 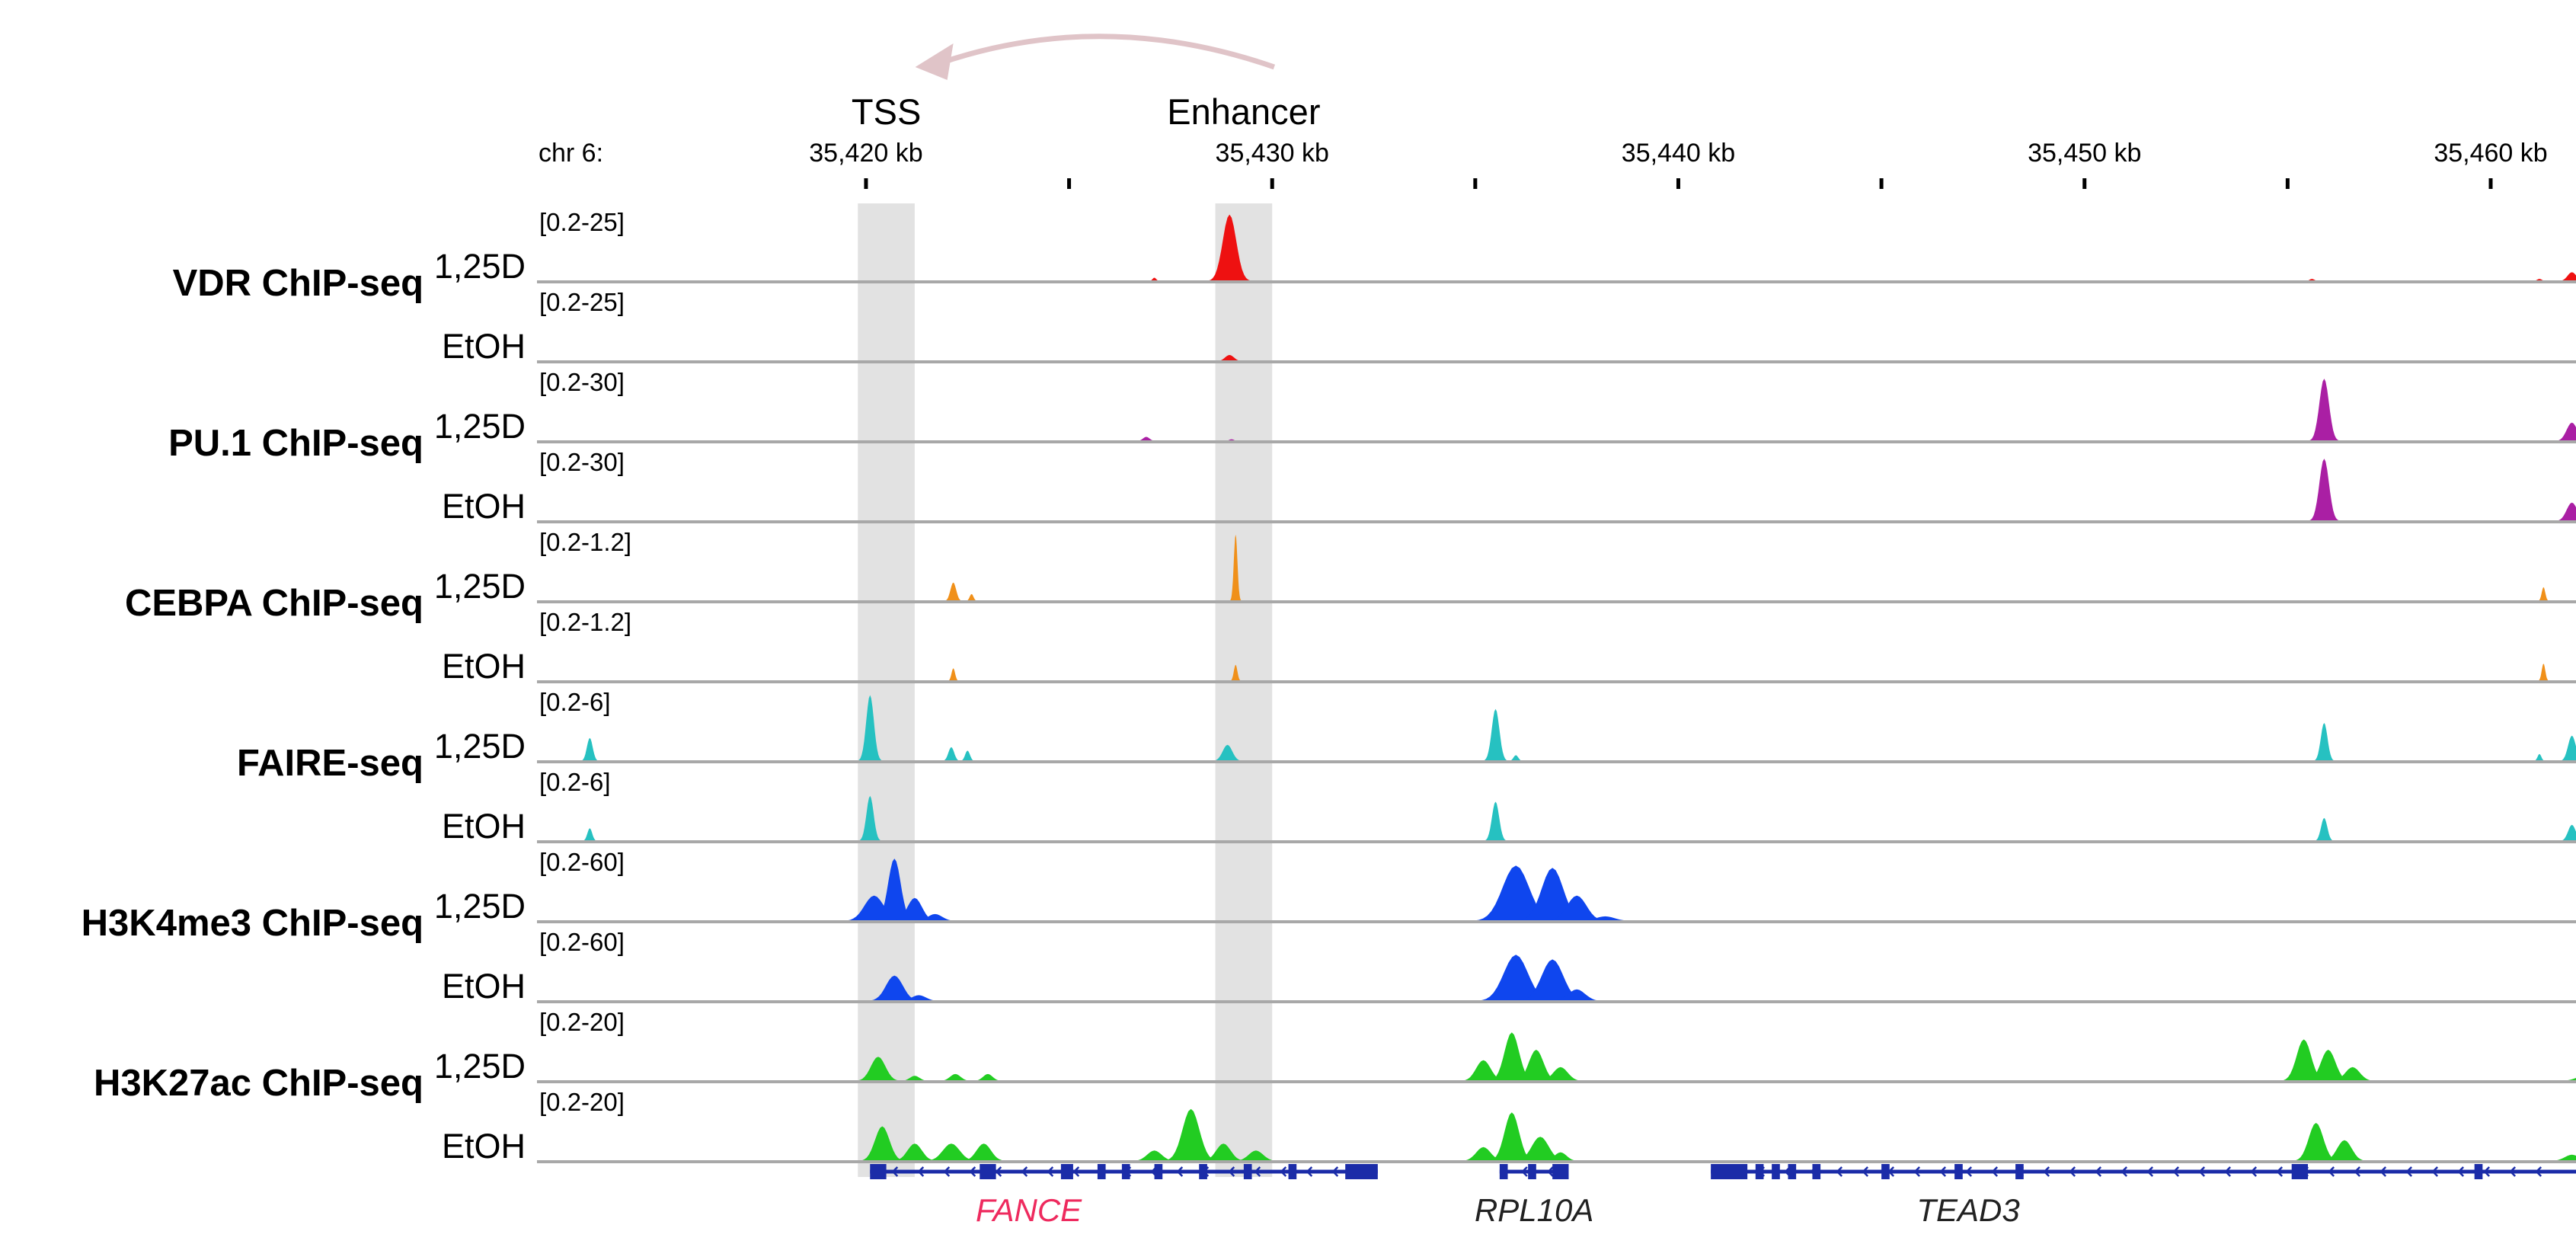 What do you see at coordinates (2085, 153) in the screenshot?
I see `axis-tick-label: 35,450 kb` at bounding box center [2085, 153].